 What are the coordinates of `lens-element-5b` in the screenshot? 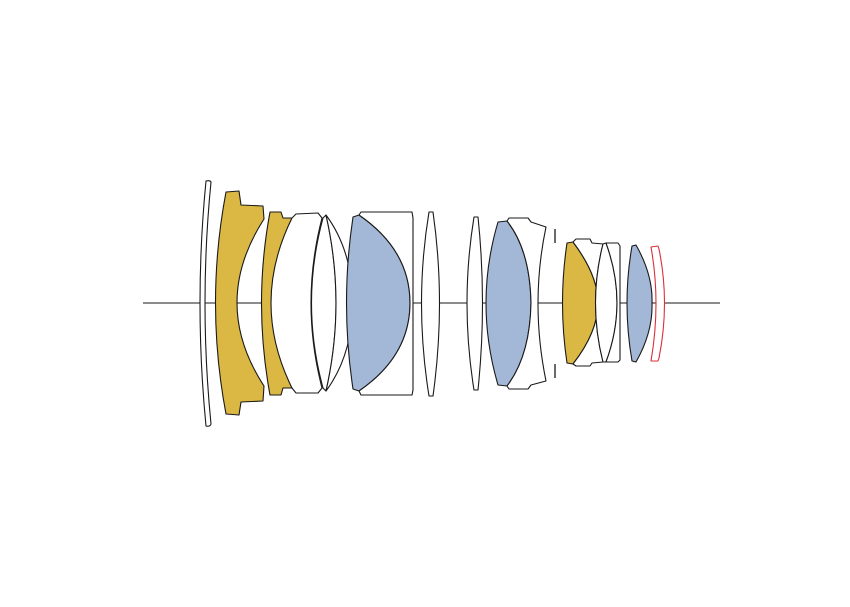 It's located at (339, 303).